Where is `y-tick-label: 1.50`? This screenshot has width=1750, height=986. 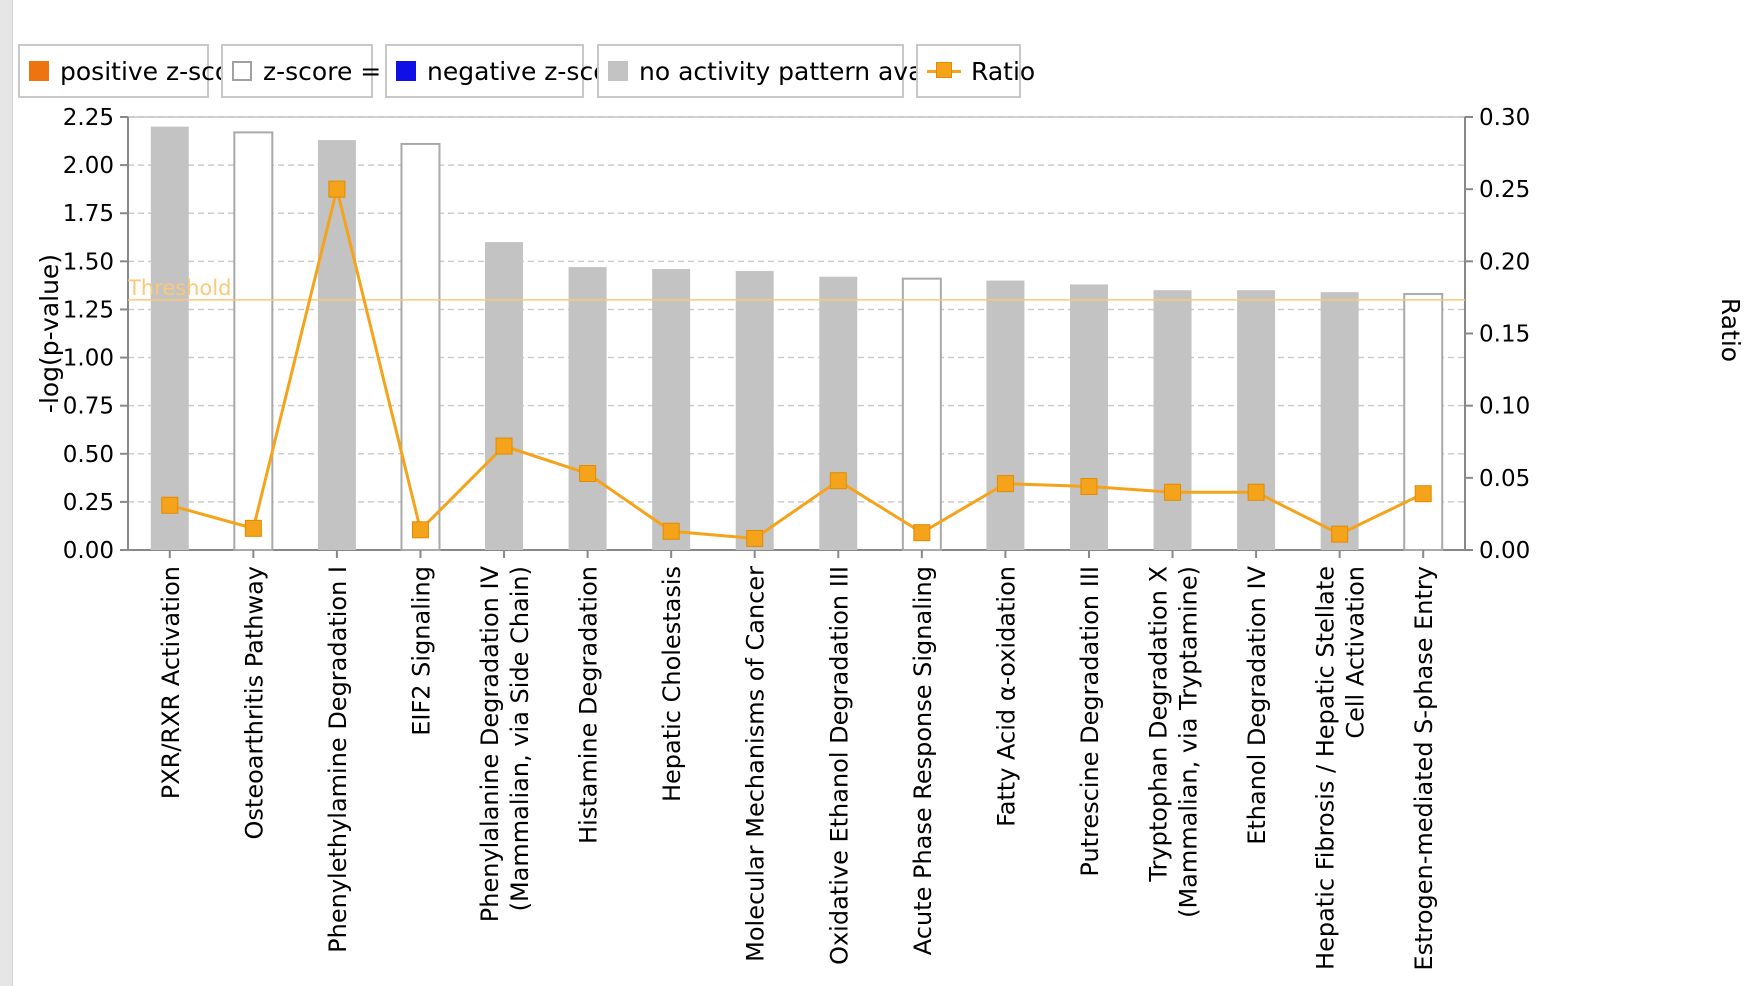 y-tick-label: 1.50 is located at coordinates (88, 262).